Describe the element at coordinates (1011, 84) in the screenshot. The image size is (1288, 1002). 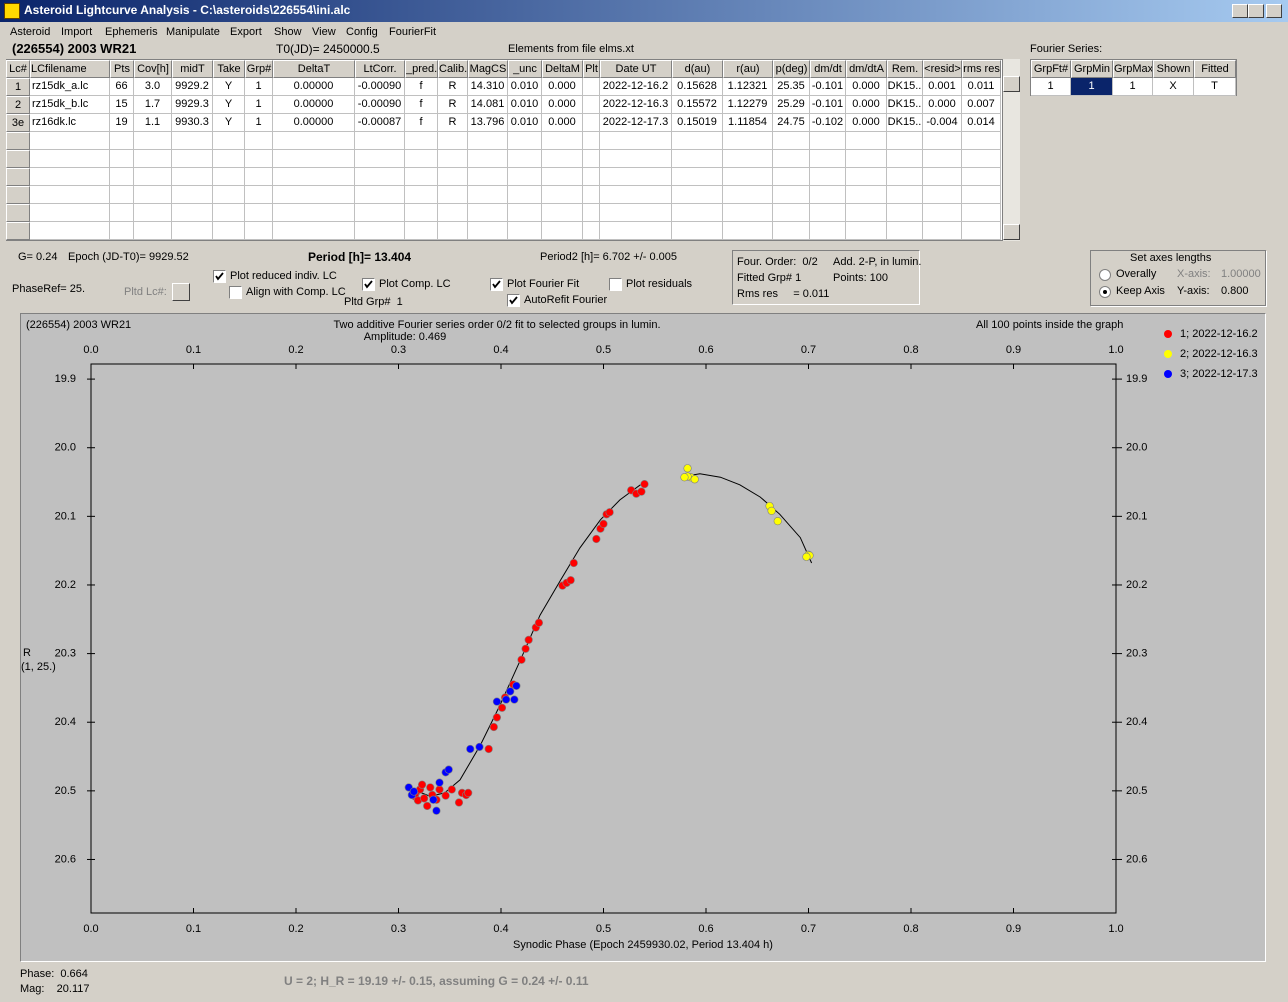
I see `scroll-thumb` at that location.